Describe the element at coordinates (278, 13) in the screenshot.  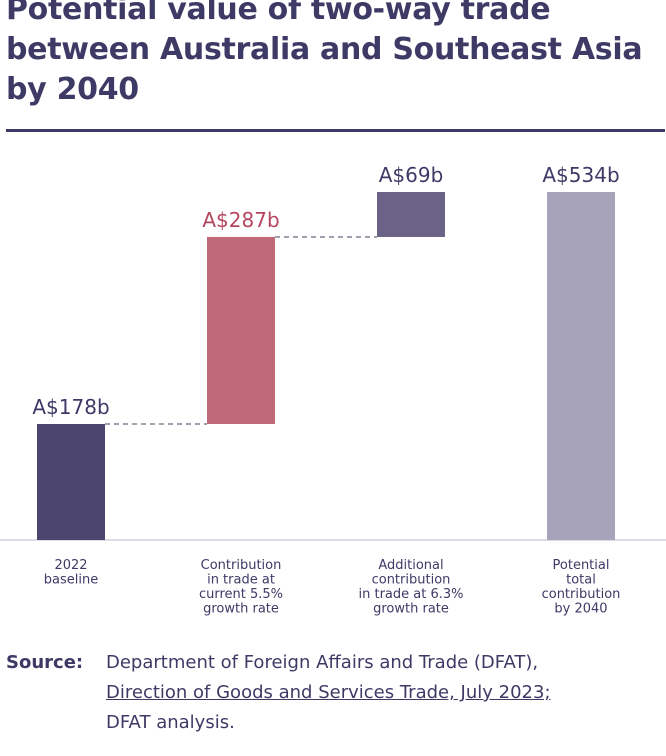
I see `title-line-1: Potential value of two-way trade` at that location.